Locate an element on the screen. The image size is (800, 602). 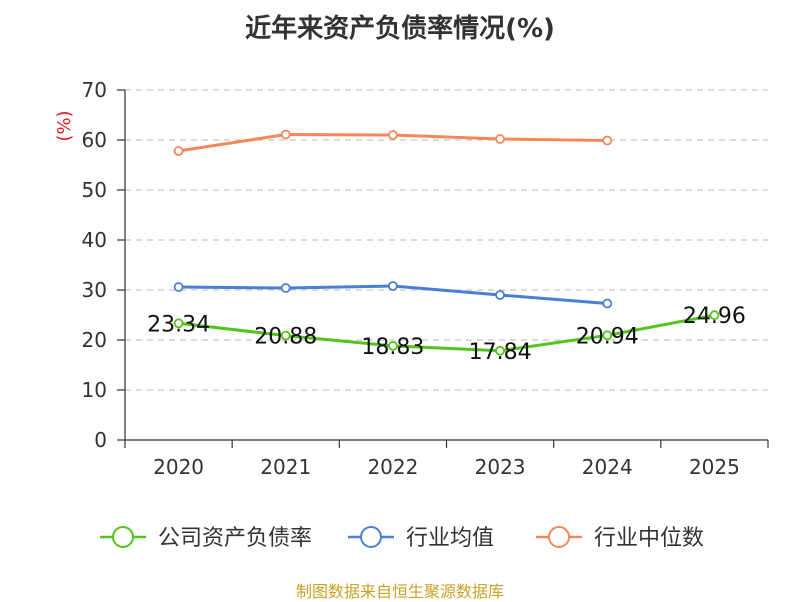
y-tick-label: 60 is located at coordinates (94, 140).